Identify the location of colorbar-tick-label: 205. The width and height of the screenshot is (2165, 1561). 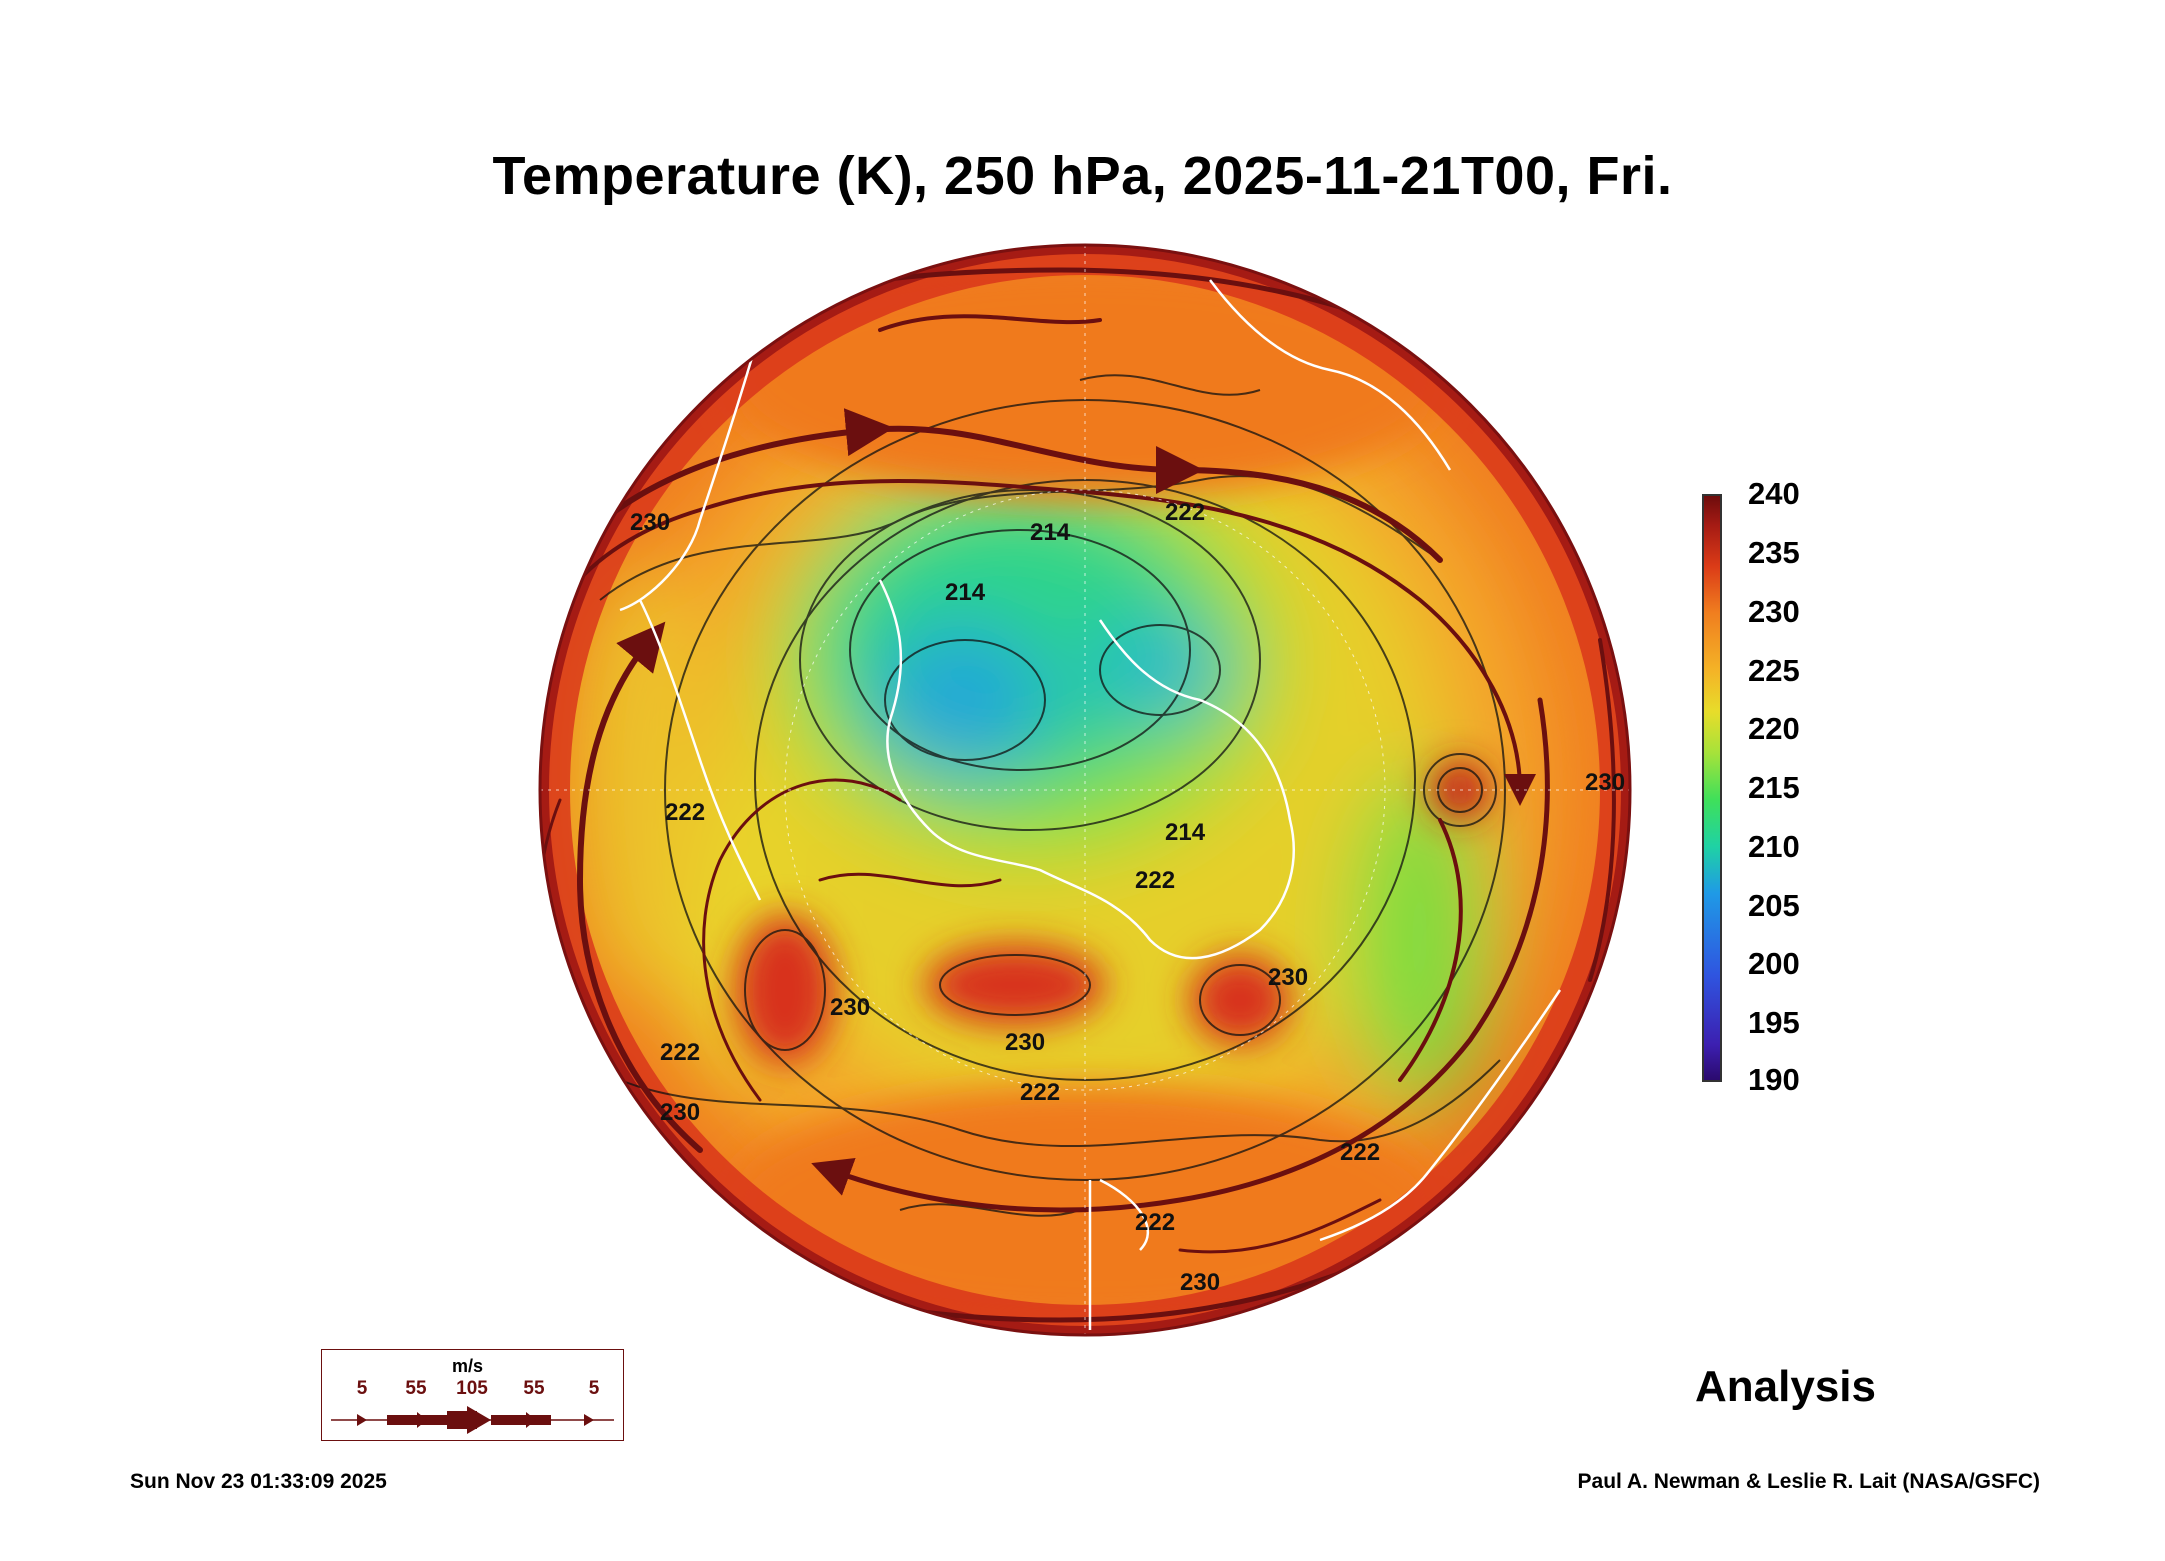
(1774, 905).